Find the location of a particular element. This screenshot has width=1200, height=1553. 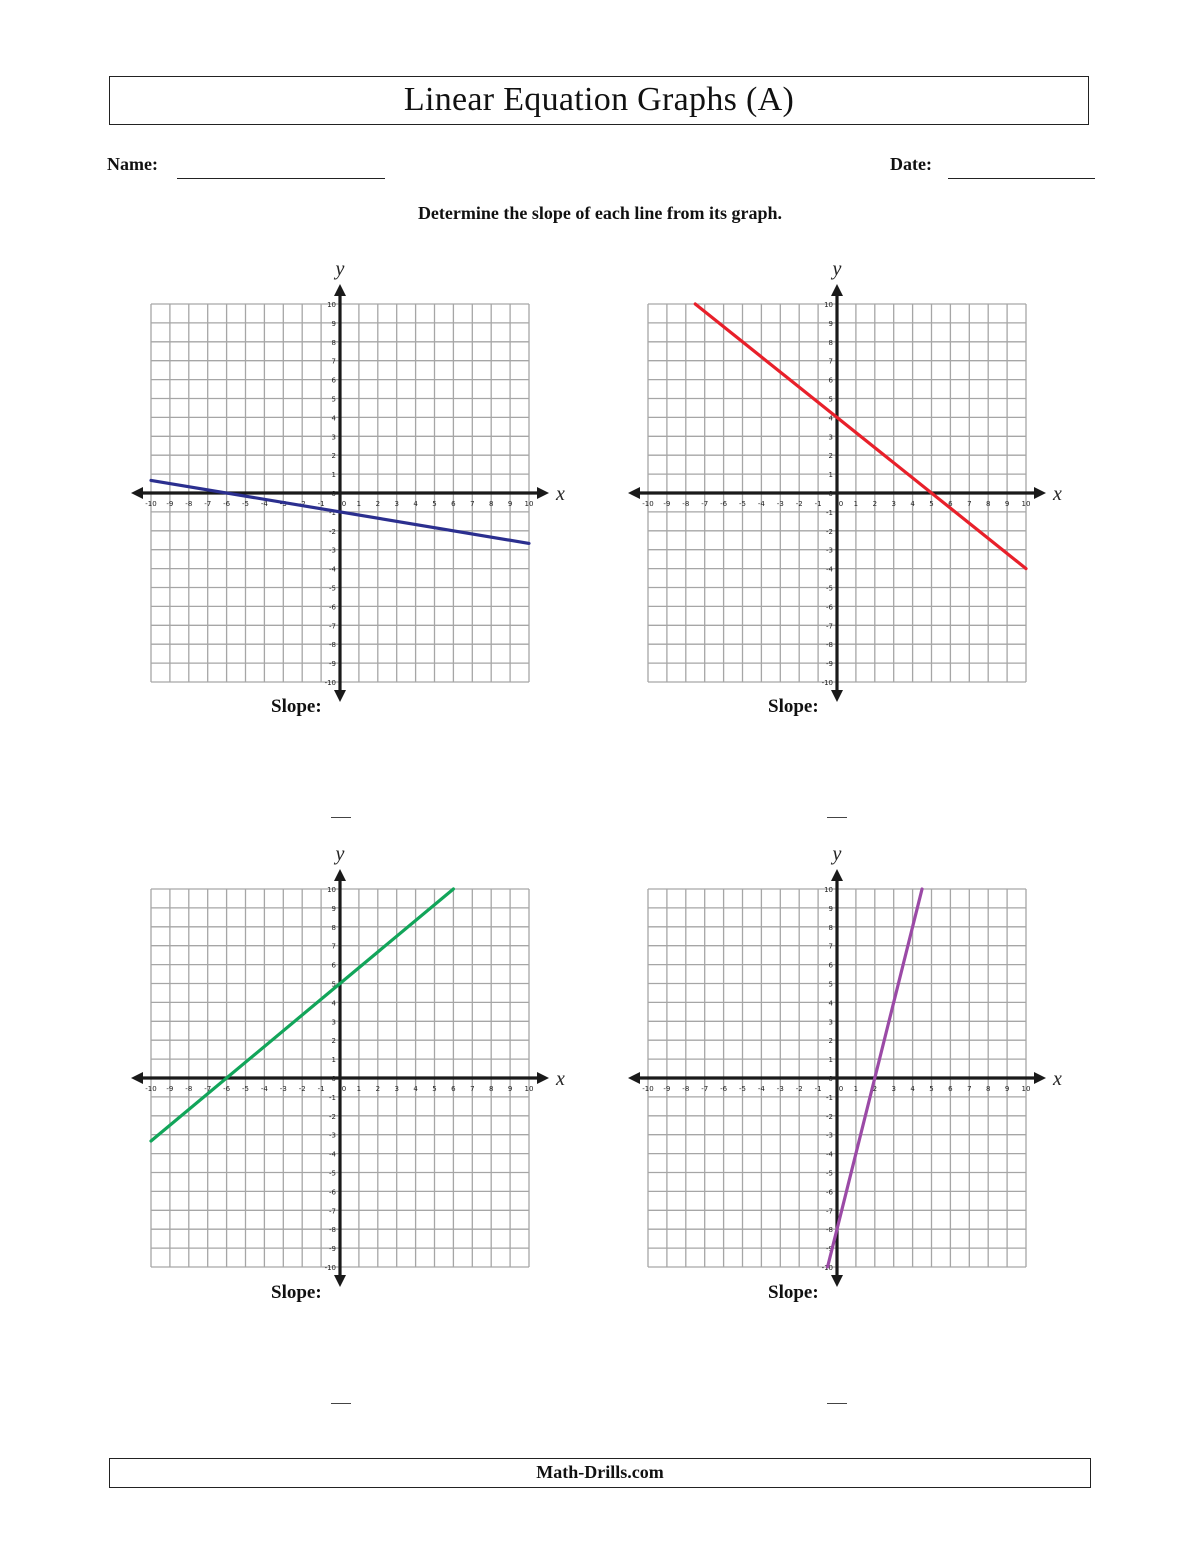

y-axis-up-arrow-icon is located at coordinates (340, 875).